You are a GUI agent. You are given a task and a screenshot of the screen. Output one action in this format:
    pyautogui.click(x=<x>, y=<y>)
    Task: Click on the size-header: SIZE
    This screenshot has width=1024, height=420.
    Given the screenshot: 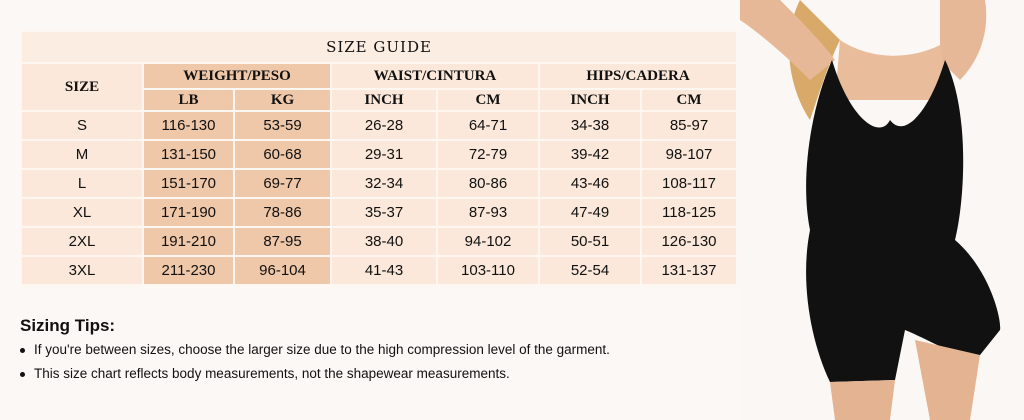 What is the action you would take?
    pyautogui.click(x=82, y=87)
    